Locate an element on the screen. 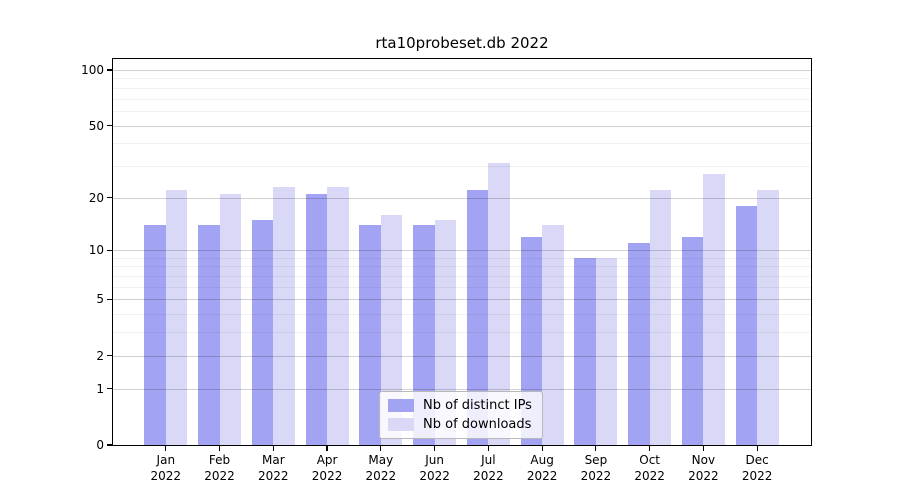 The width and height of the screenshot is (900, 500). bar-apr-ips is located at coordinates (316, 319).